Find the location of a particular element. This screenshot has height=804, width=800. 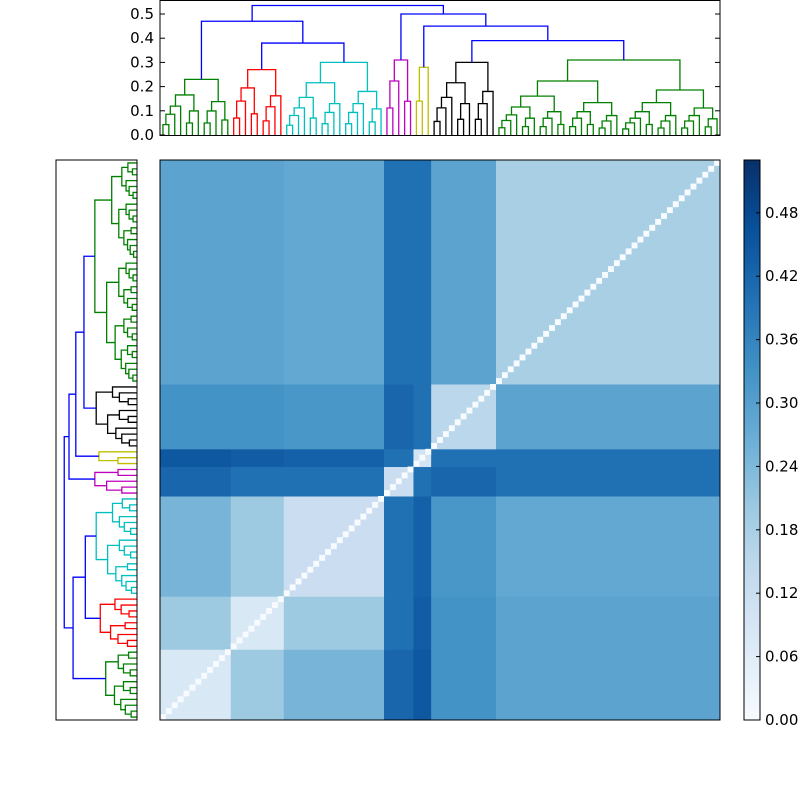

colorbar-tick-label: 0.06 is located at coordinates (781, 657).